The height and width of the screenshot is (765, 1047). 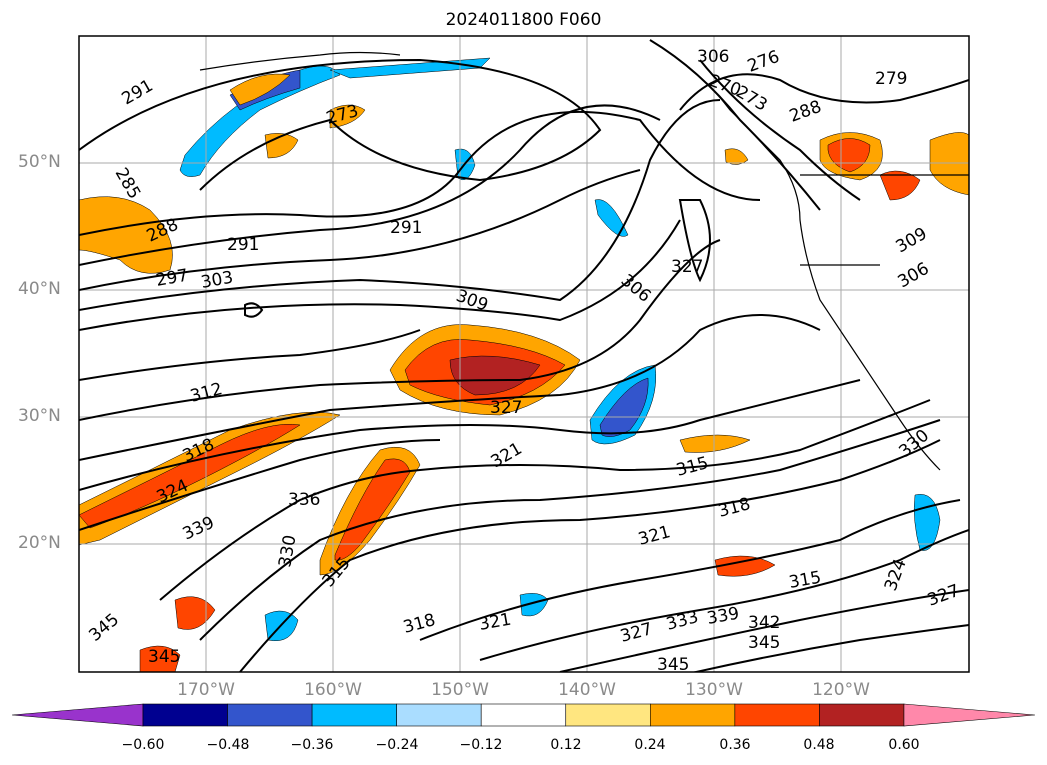 I want to click on colorbar-tick-label: 0.48, so click(x=819, y=745).